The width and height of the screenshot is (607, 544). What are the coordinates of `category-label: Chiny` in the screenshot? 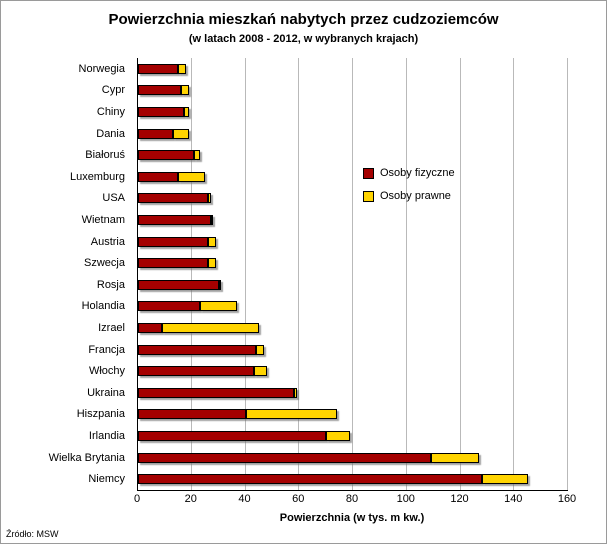 It's located at (110, 112).